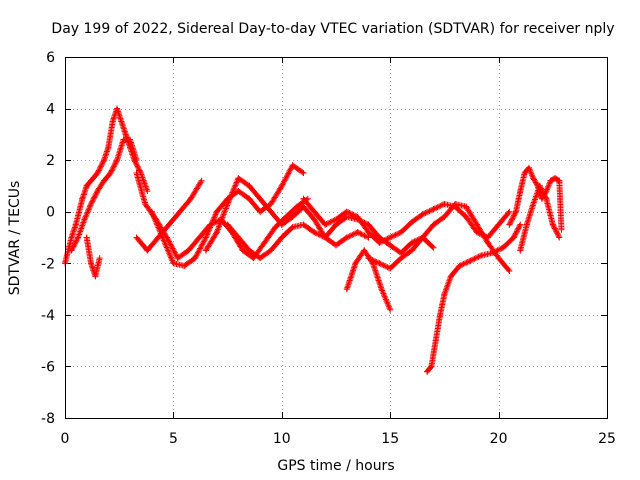 The height and width of the screenshot is (480, 640). What do you see at coordinates (390, 439) in the screenshot?
I see `x-tick-label: 15` at bounding box center [390, 439].